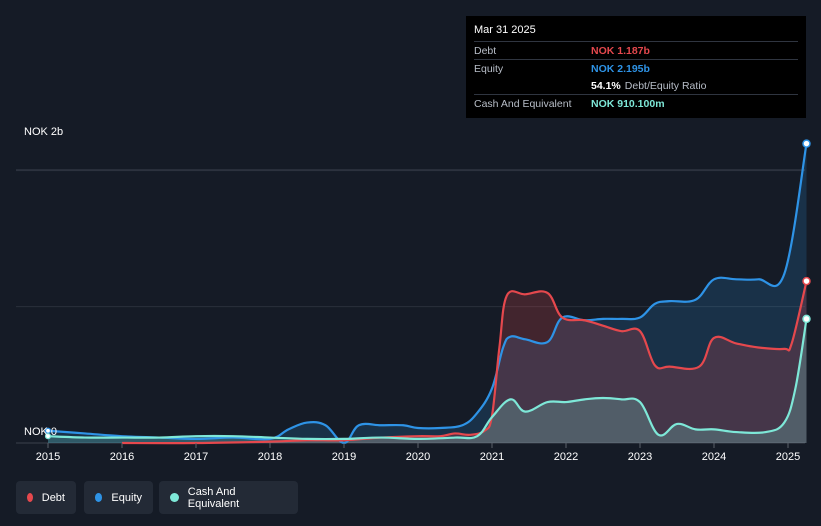 Image resolution: width=821 pixels, height=526 pixels. I want to click on x-tick-label: 2021, so click(492, 457).